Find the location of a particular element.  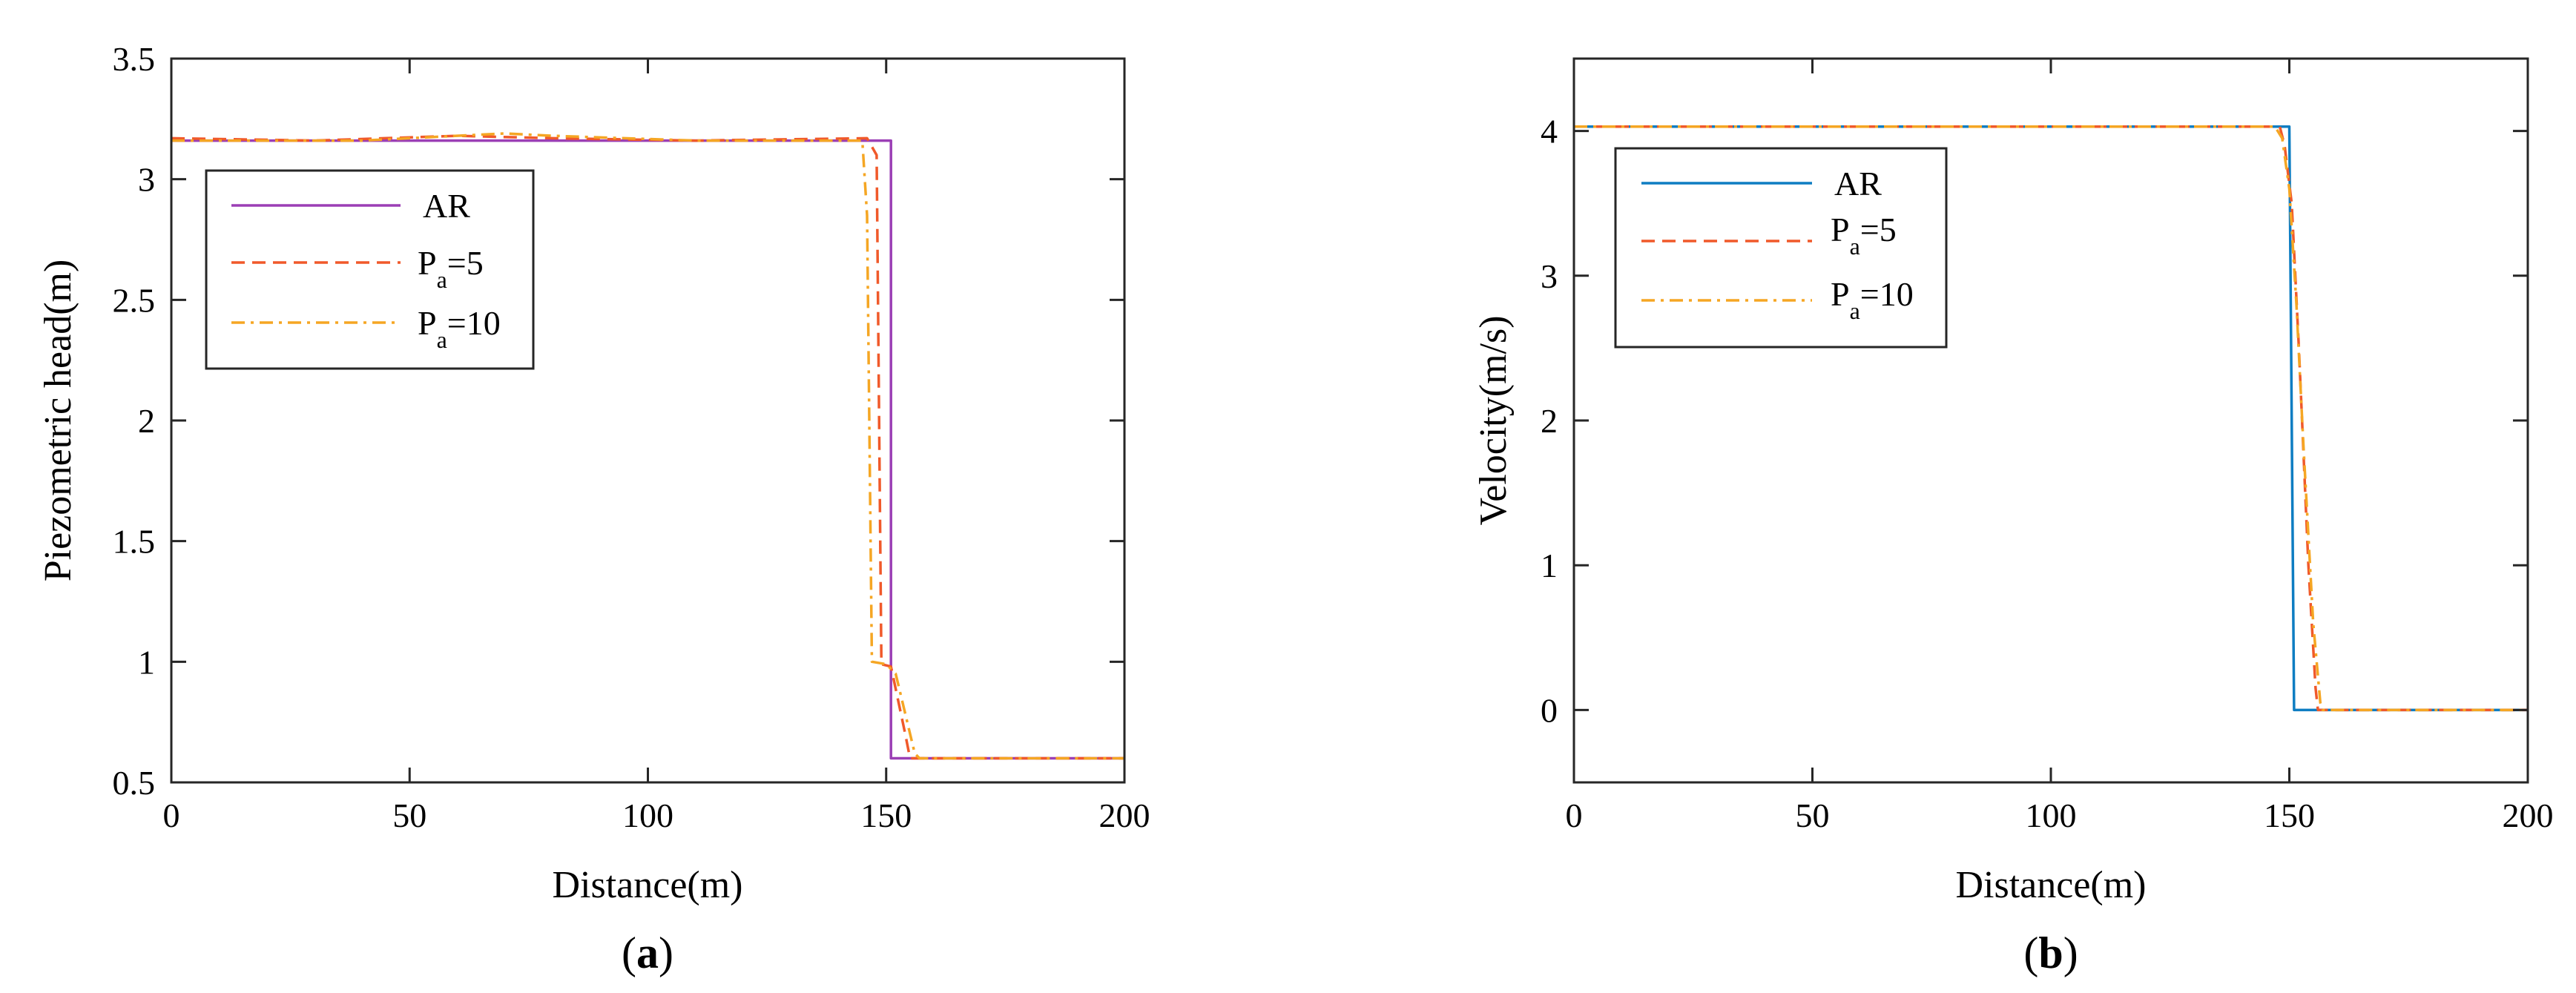

legend-entry-ar-a: AR is located at coordinates (447, 206).